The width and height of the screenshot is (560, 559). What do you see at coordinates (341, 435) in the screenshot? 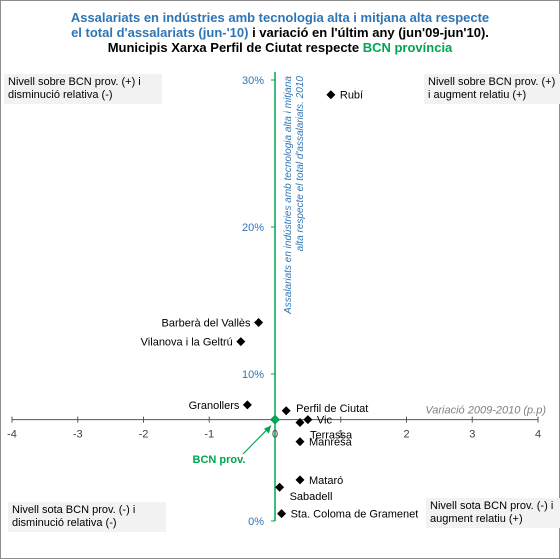
I see `x-tick-label: 1` at bounding box center [341, 435].